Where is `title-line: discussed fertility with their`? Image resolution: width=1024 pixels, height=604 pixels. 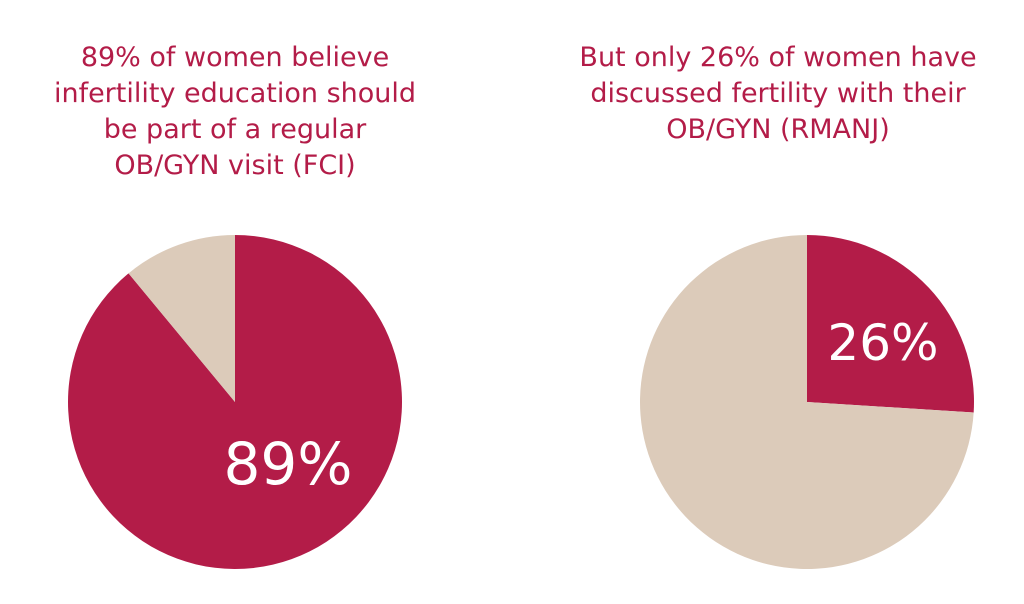 title-line: discussed fertility with their is located at coordinates (778, 93).